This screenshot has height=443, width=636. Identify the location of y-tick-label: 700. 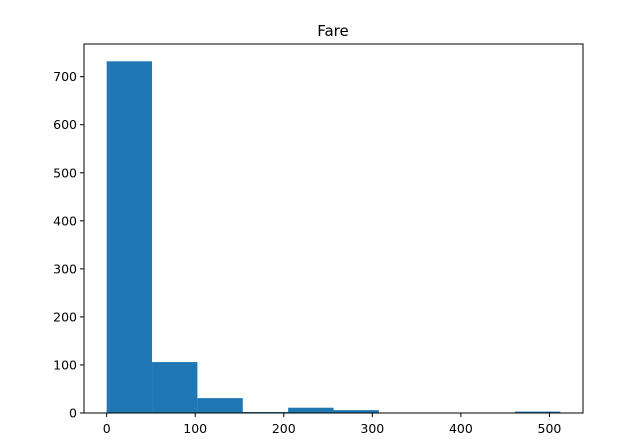
(65, 76).